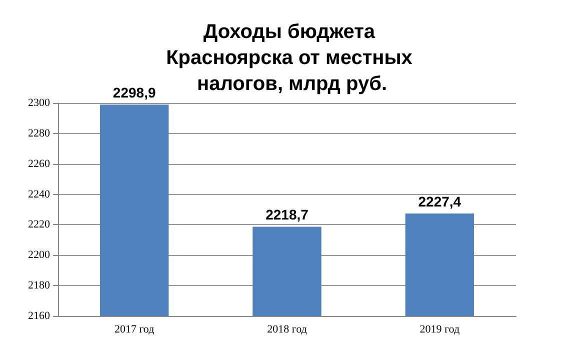 The image size is (584, 356). I want to click on x-tick-label: 2017 год, so click(134, 330).